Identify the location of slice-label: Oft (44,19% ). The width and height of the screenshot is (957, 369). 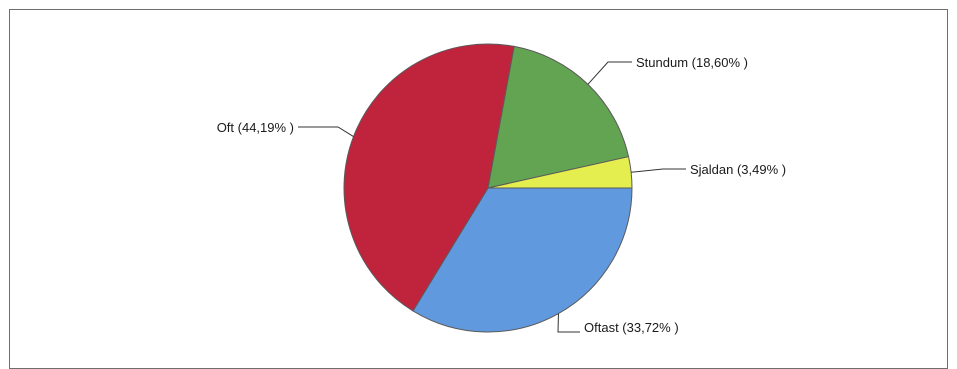
(255, 127).